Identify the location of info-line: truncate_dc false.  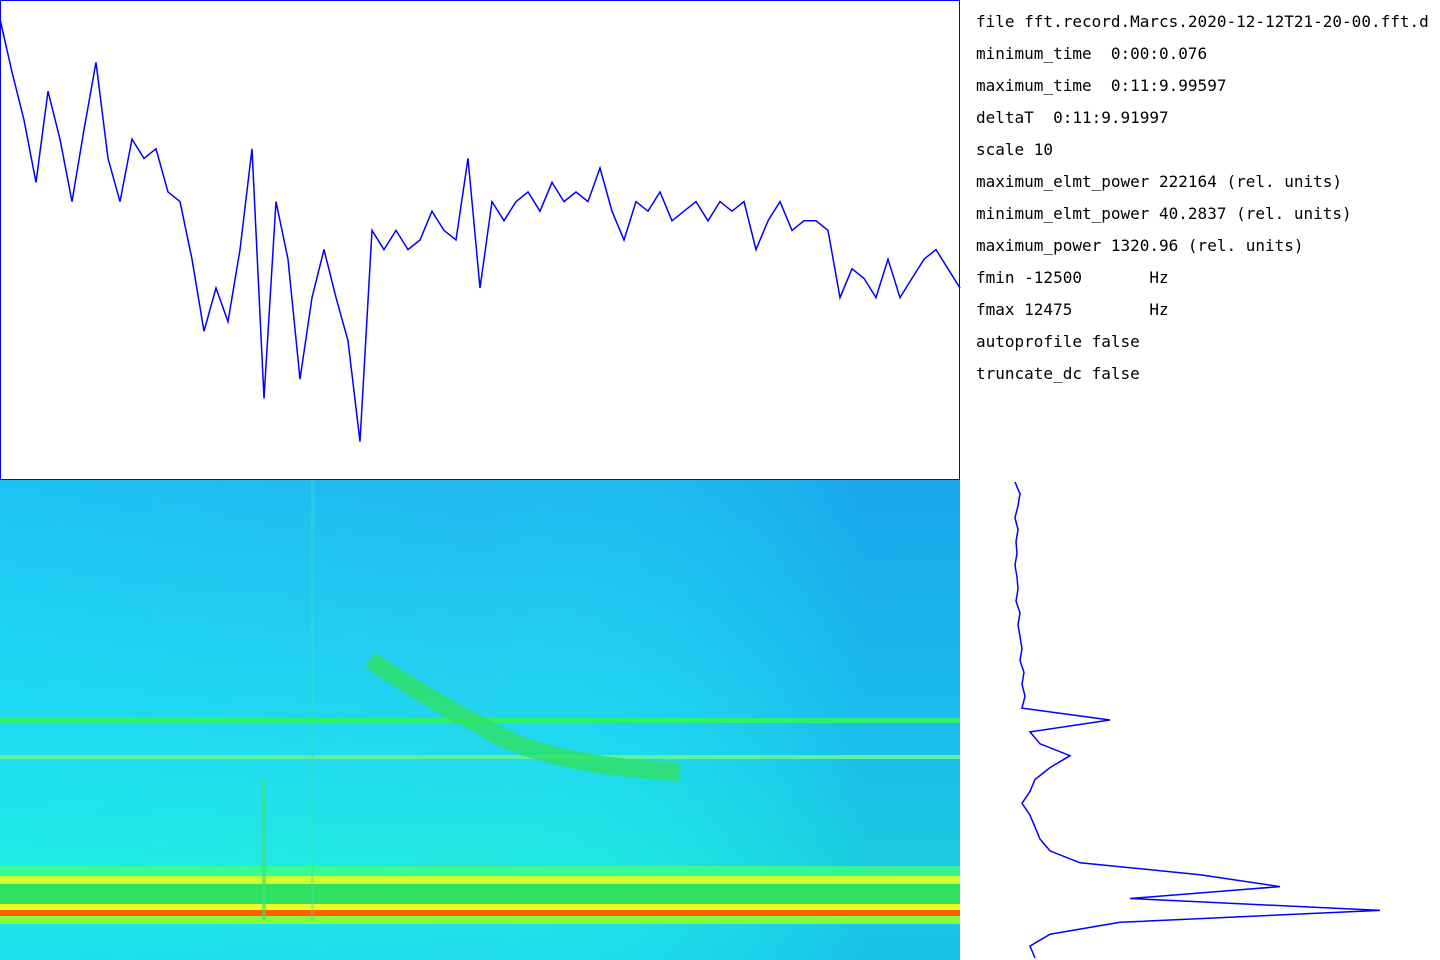
(1058, 373).